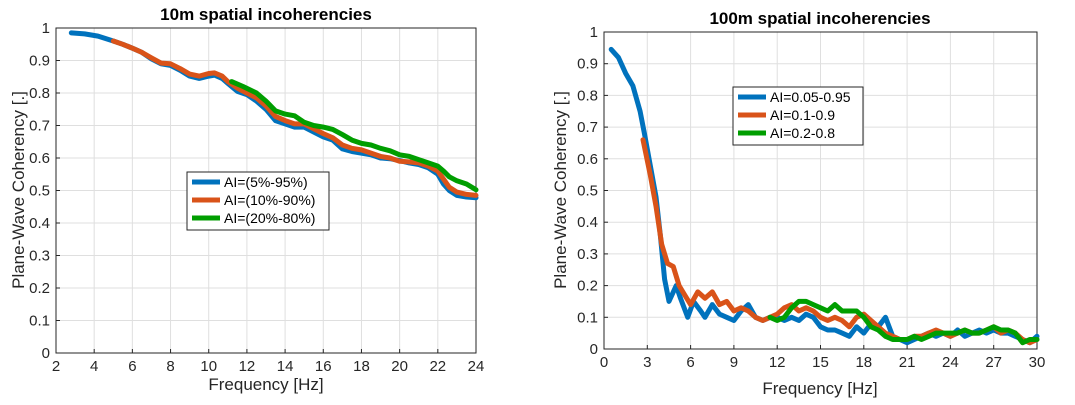  Describe the element at coordinates (587, 159) in the screenshot. I see `y-tick-label-100m-6: 0.6` at that location.